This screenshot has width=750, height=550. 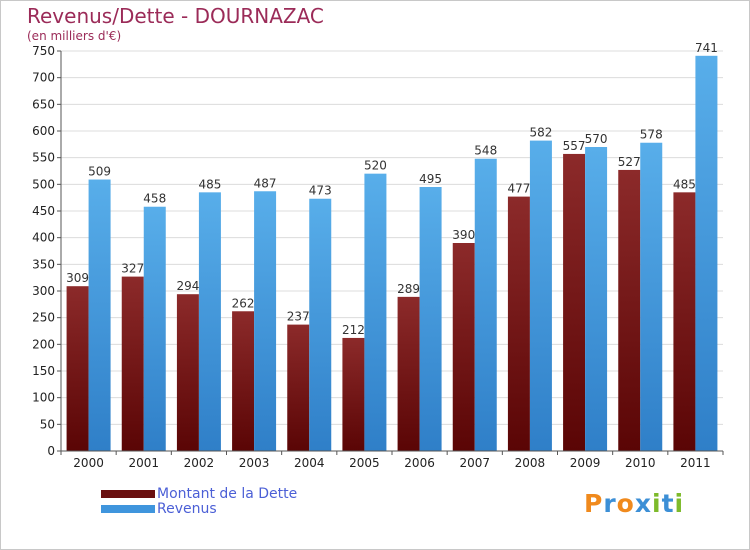 What do you see at coordinates (625, 503) in the screenshot?
I see `logo-letter: o` at bounding box center [625, 503].